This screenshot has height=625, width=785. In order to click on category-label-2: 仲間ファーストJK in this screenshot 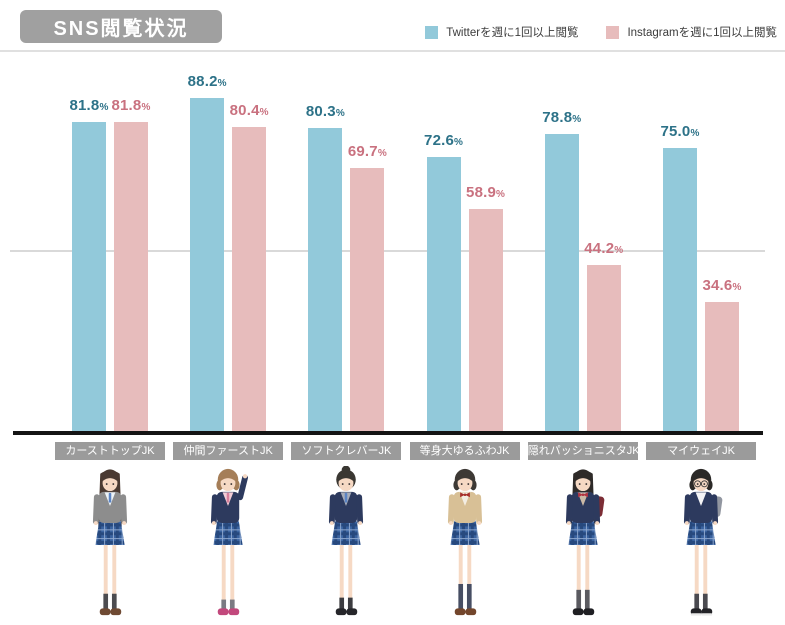, I will do `click(228, 451)`.